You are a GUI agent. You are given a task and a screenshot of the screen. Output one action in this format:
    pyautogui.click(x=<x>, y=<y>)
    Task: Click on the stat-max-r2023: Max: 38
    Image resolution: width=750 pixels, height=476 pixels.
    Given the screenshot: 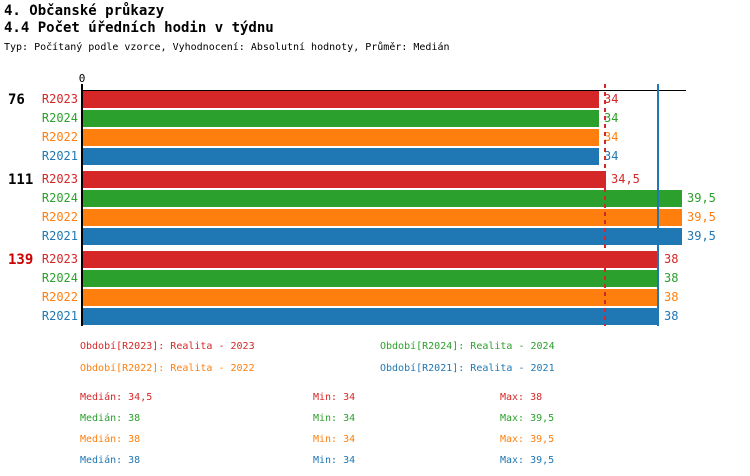 What is the action you would take?
    pyautogui.click(x=521, y=397)
    